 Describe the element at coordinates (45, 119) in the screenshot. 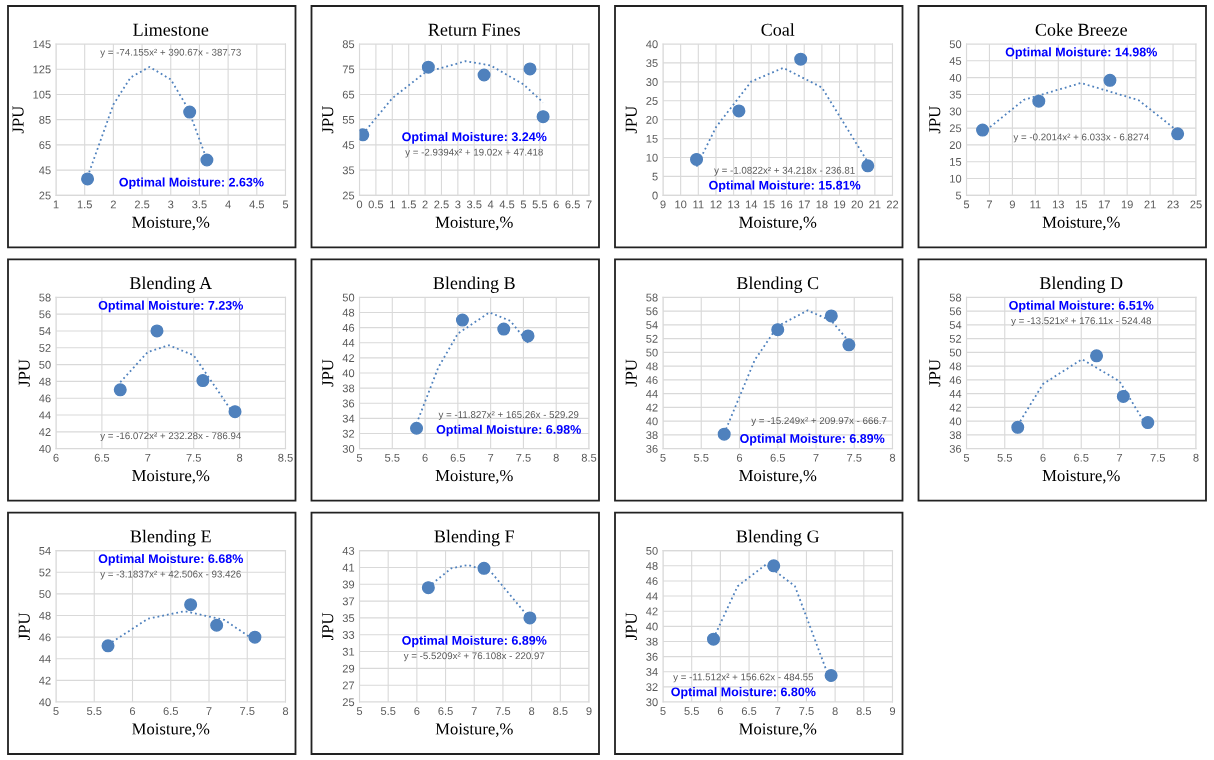

I see `y-tick-label: 85` at that location.